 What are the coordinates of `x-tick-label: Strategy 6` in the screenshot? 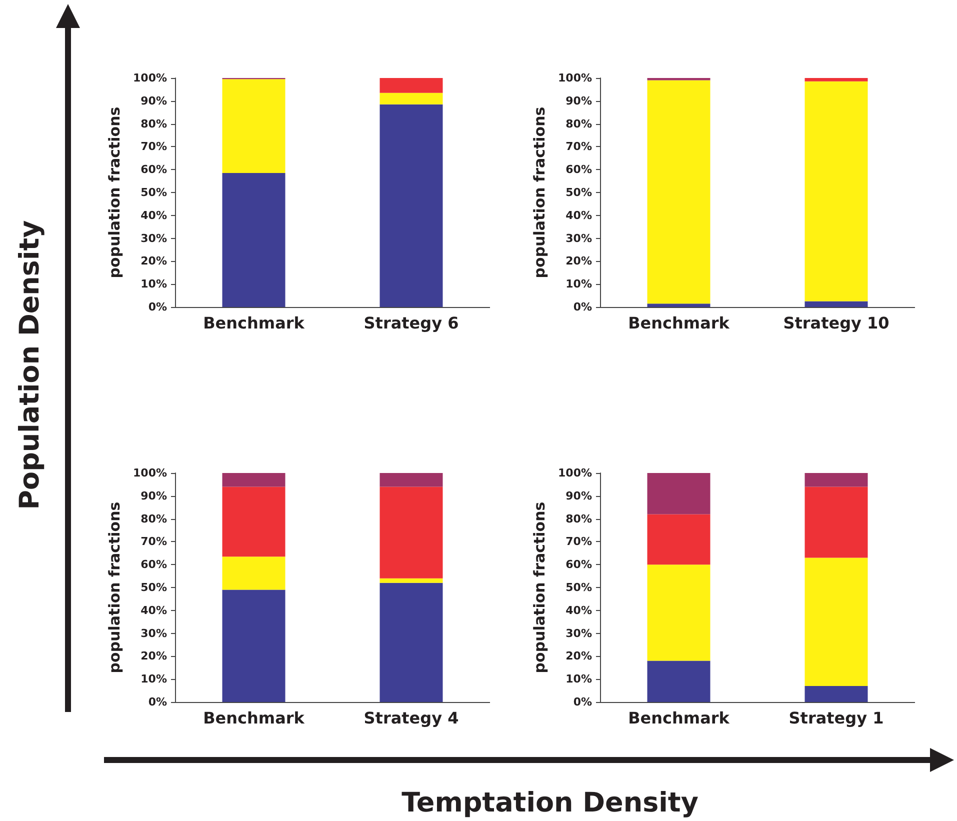 It's located at (411, 323).